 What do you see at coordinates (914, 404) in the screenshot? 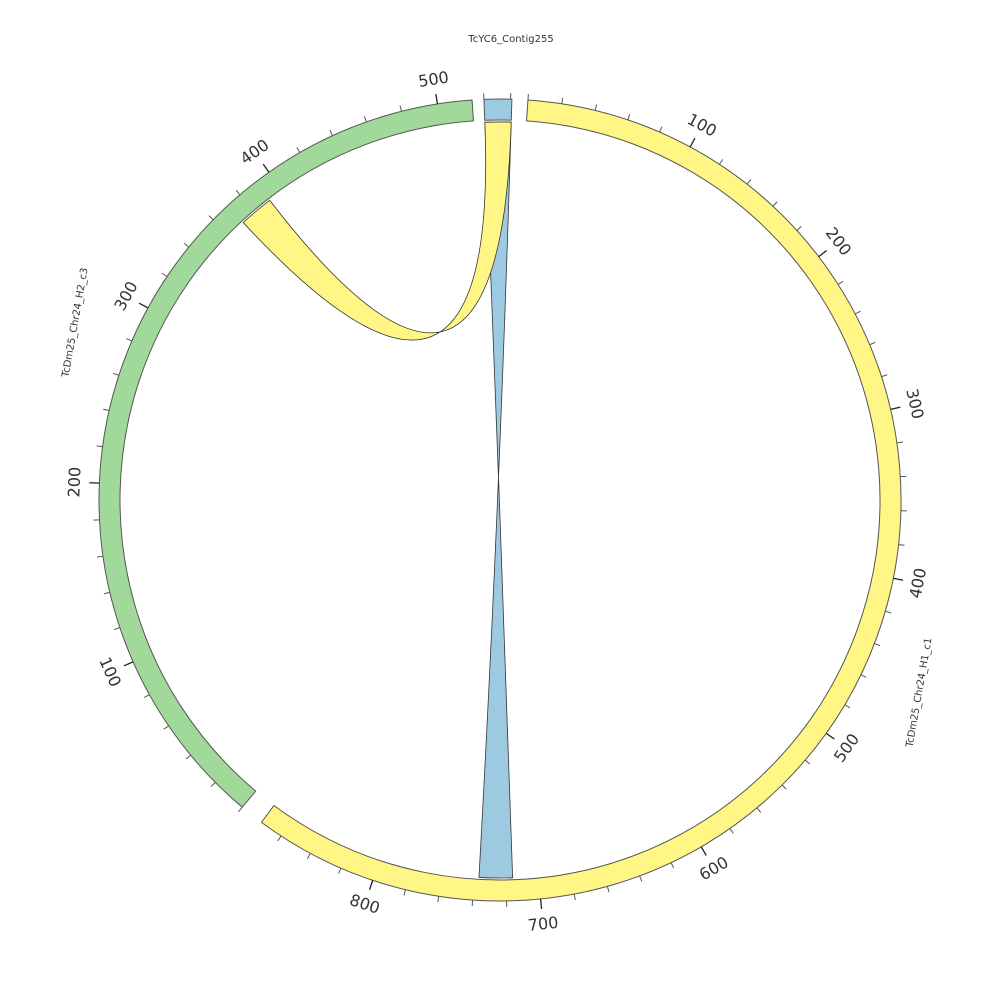
I see `tick-label-h1-300: 300` at bounding box center [914, 404].